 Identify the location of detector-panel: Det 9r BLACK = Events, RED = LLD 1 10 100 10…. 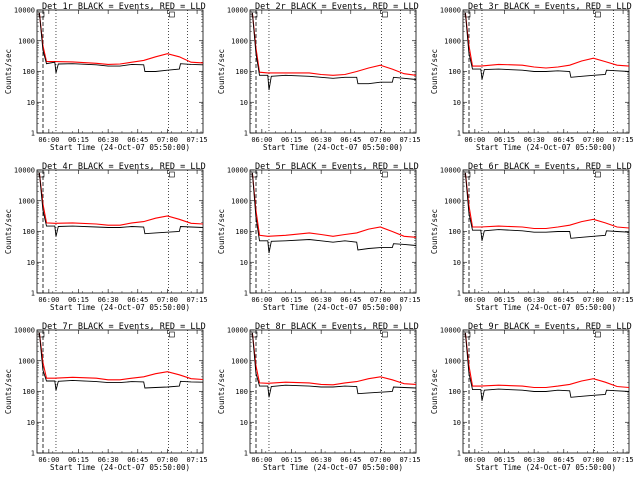
(532, 397).